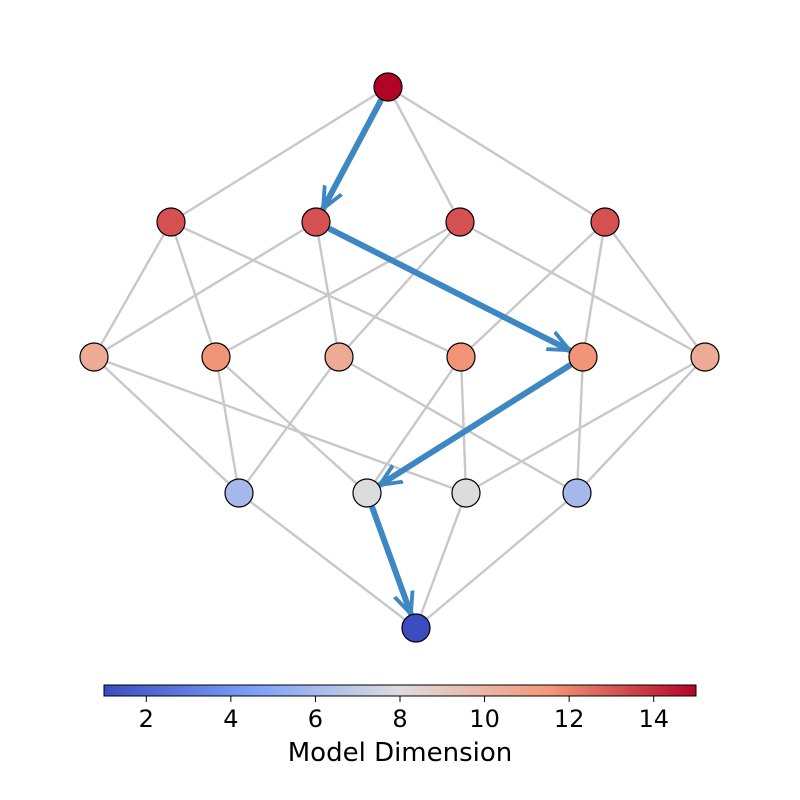  Describe the element at coordinates (655, 289) in the screenshot. I see `edge-n4-n10` at that location.